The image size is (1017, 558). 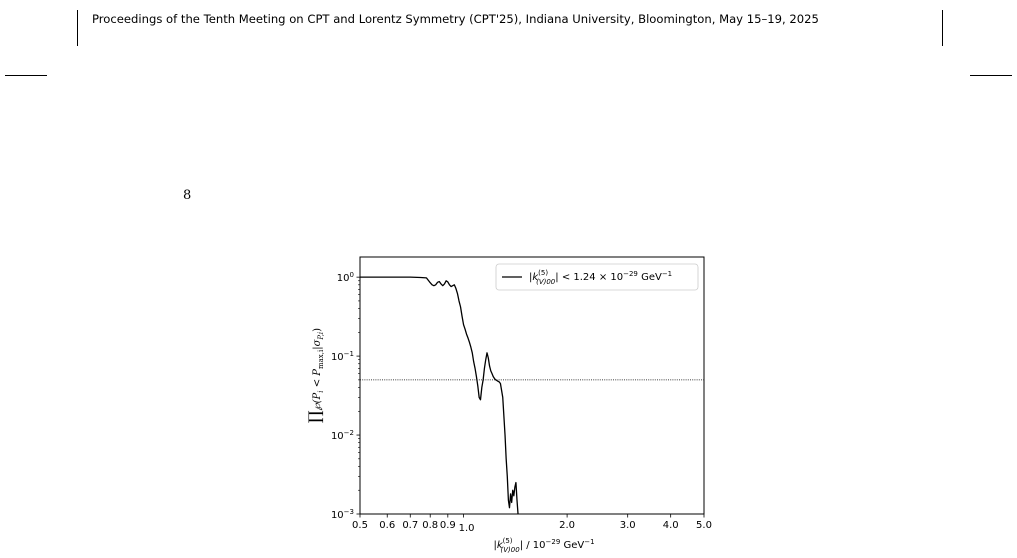 I want to click on y-tick-label: 10⁰, so click(x=345, y=277).